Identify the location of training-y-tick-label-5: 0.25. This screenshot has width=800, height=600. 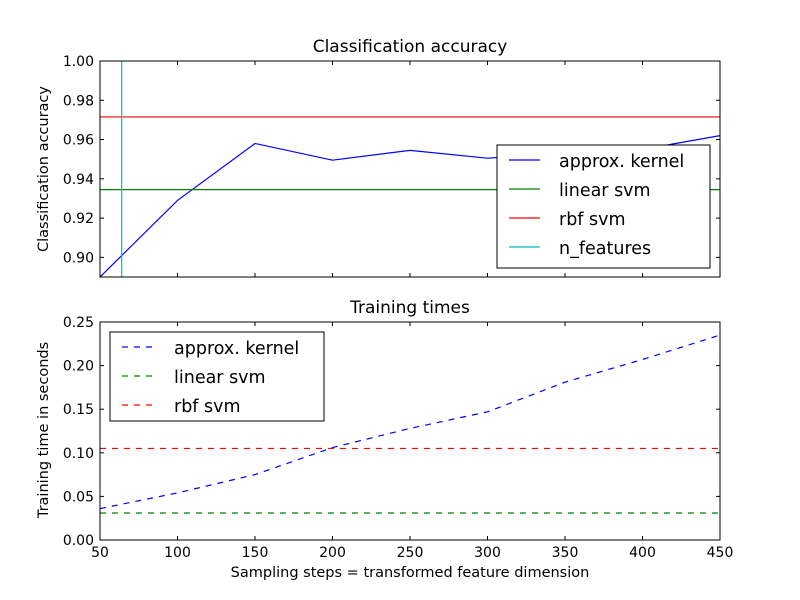
(78, 323).